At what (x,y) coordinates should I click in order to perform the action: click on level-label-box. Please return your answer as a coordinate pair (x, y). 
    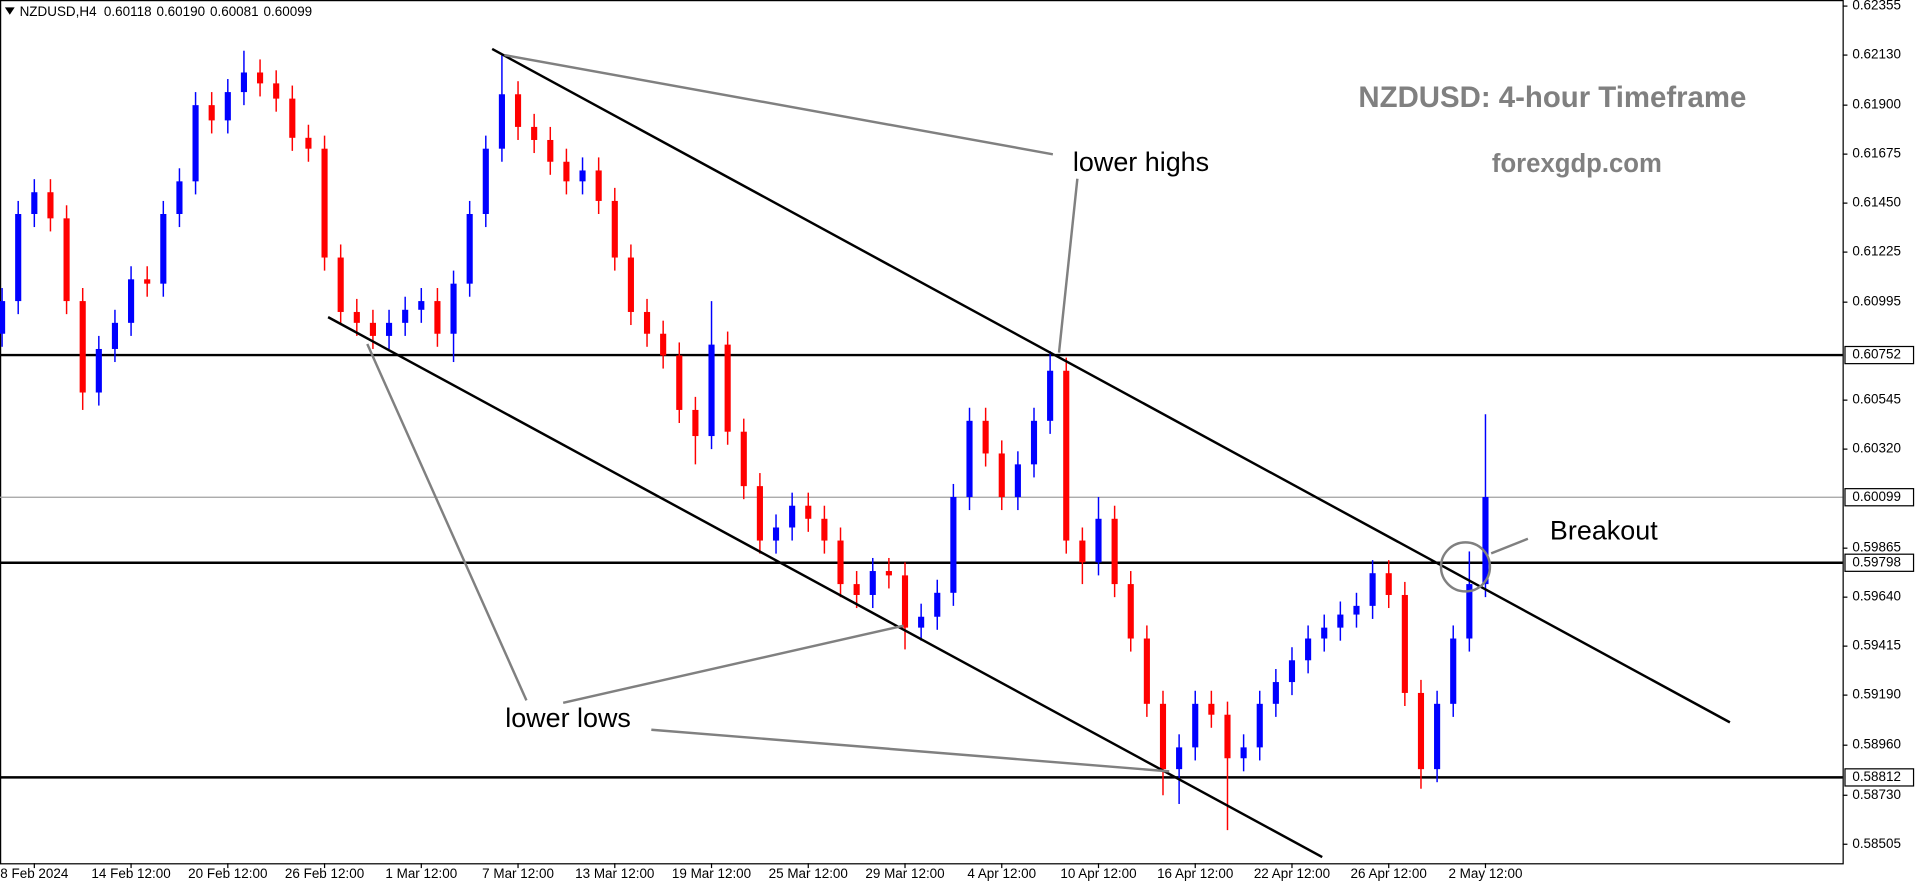
    Looking at the image, I should click on (1879, 562).